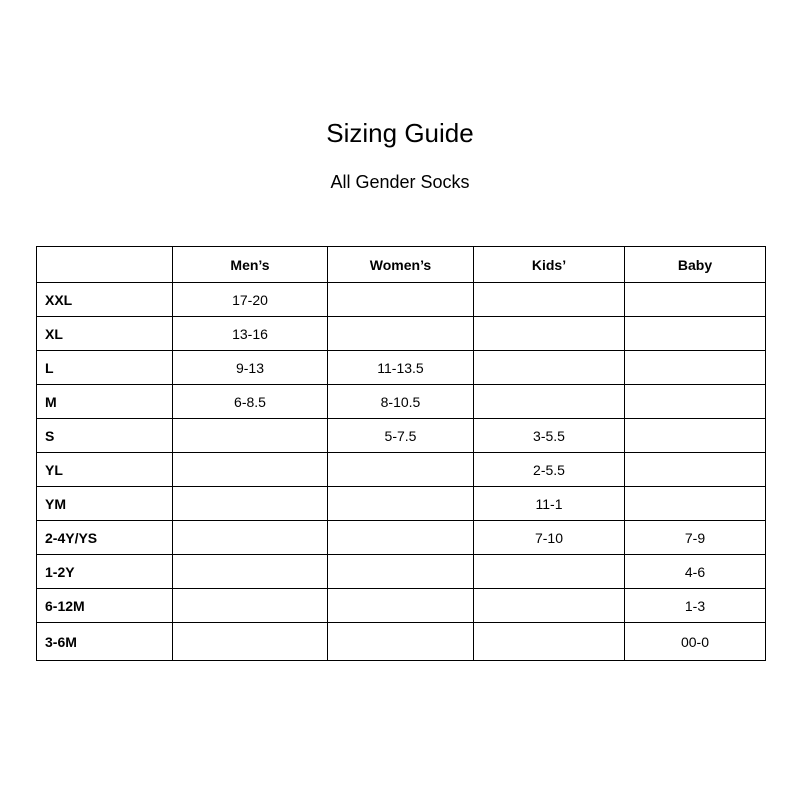 The width and height of the screenshot is (800, 800). I want to click on cell-mens: 6-8.5, so click(250, 401).